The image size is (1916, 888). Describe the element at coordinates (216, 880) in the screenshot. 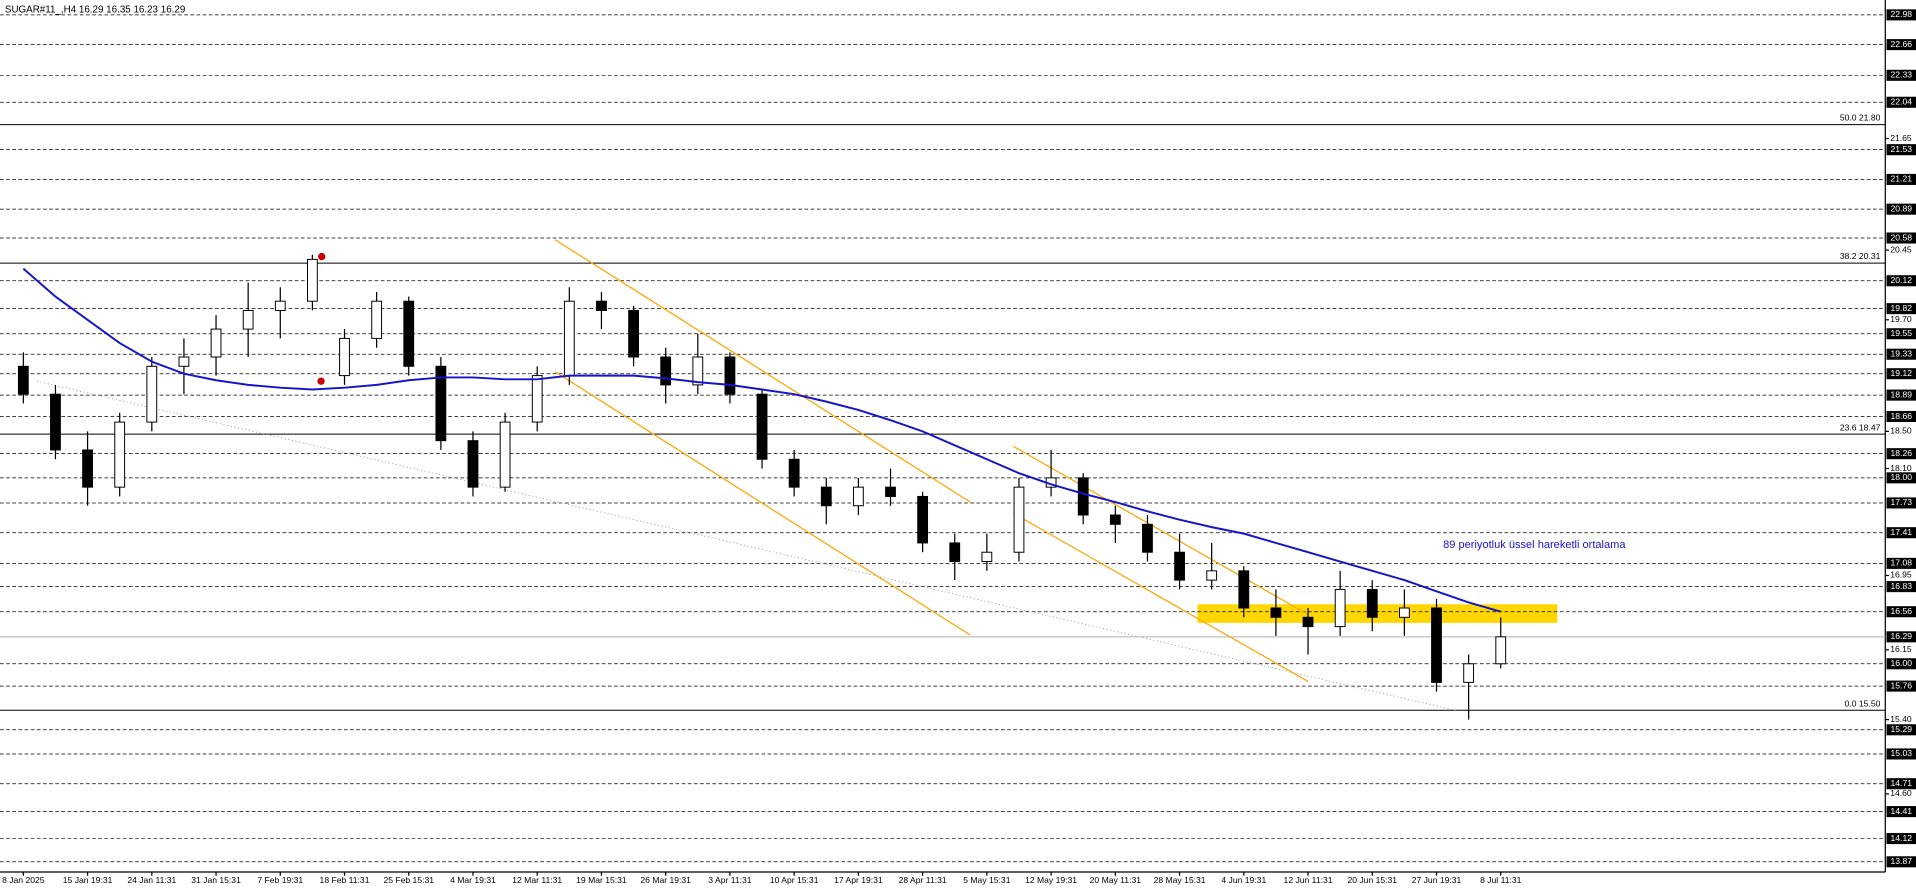

I see `x-tick-label: 31 Jan 15:31` at that location.